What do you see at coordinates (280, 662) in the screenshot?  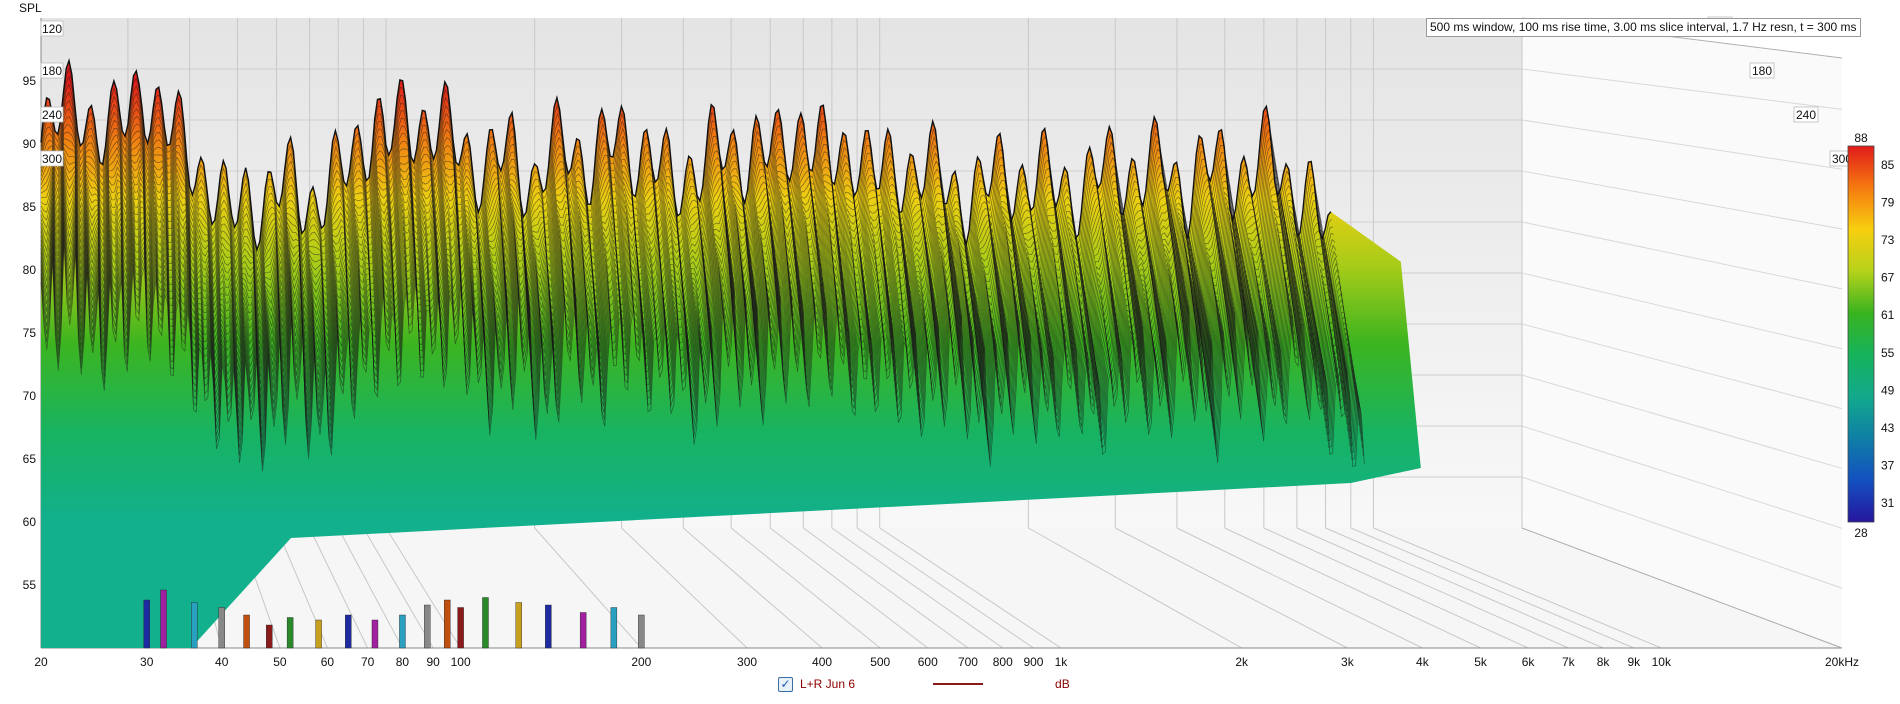 I see `x-tick-label: 50` at bounding box center [280, 662].